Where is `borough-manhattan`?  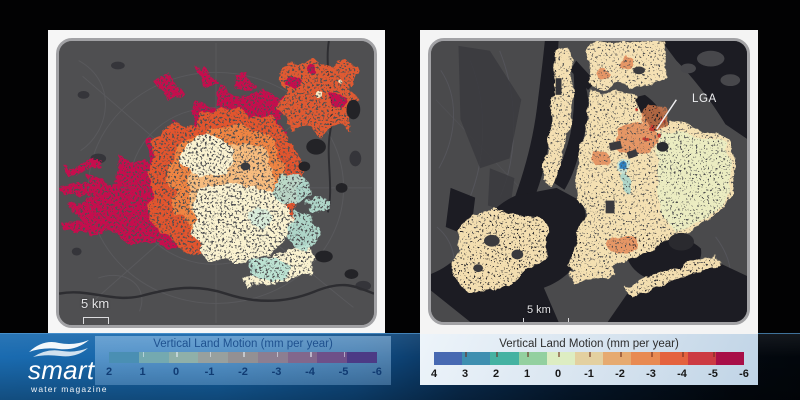 borough-manhattan is located at coordinates (556, 115).